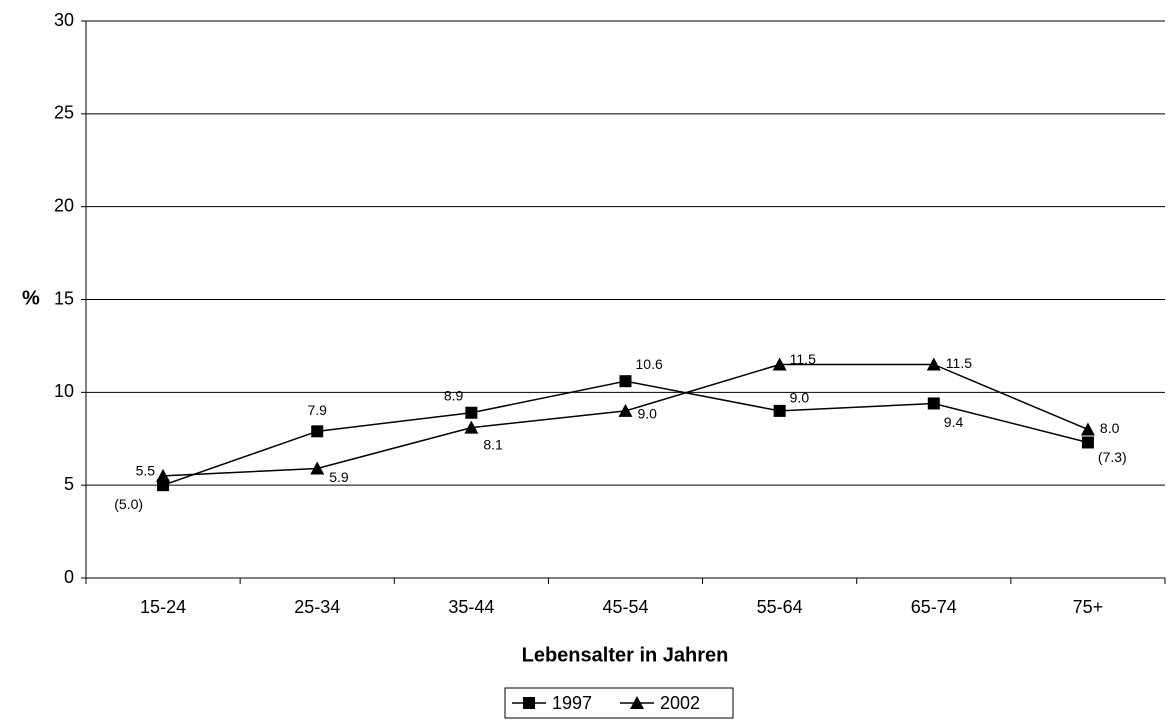  I want to click on y-tick-label: 20, so click(64, 205).